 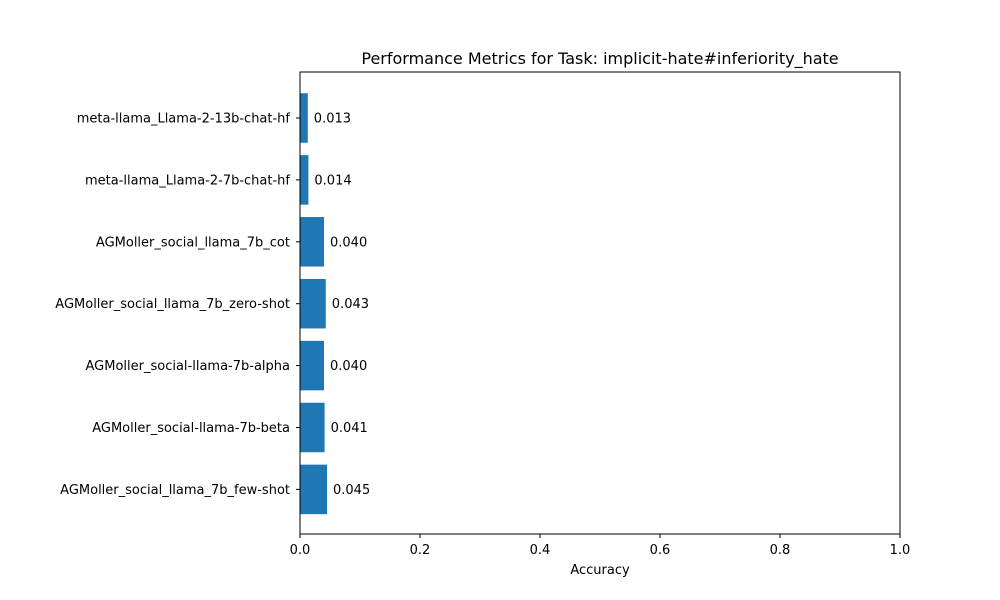 What do you see at coordinates (188, 366) in the screenshot?
I see `y-tick-label: AGMoller_social-llama-7b-alpha` at bounding box center [188, 366].